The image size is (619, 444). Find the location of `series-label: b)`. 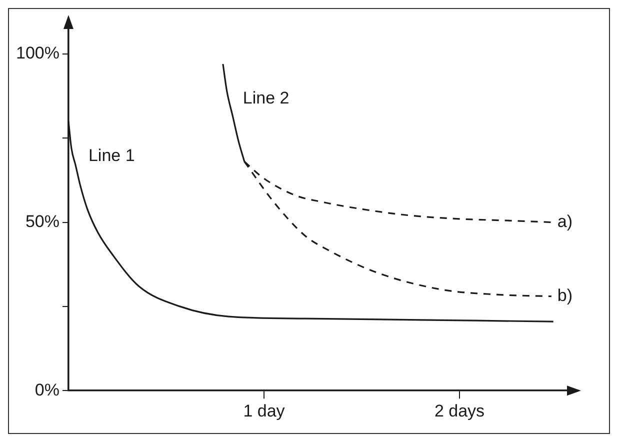

series-label: b) is located at coordinates (565, 296).